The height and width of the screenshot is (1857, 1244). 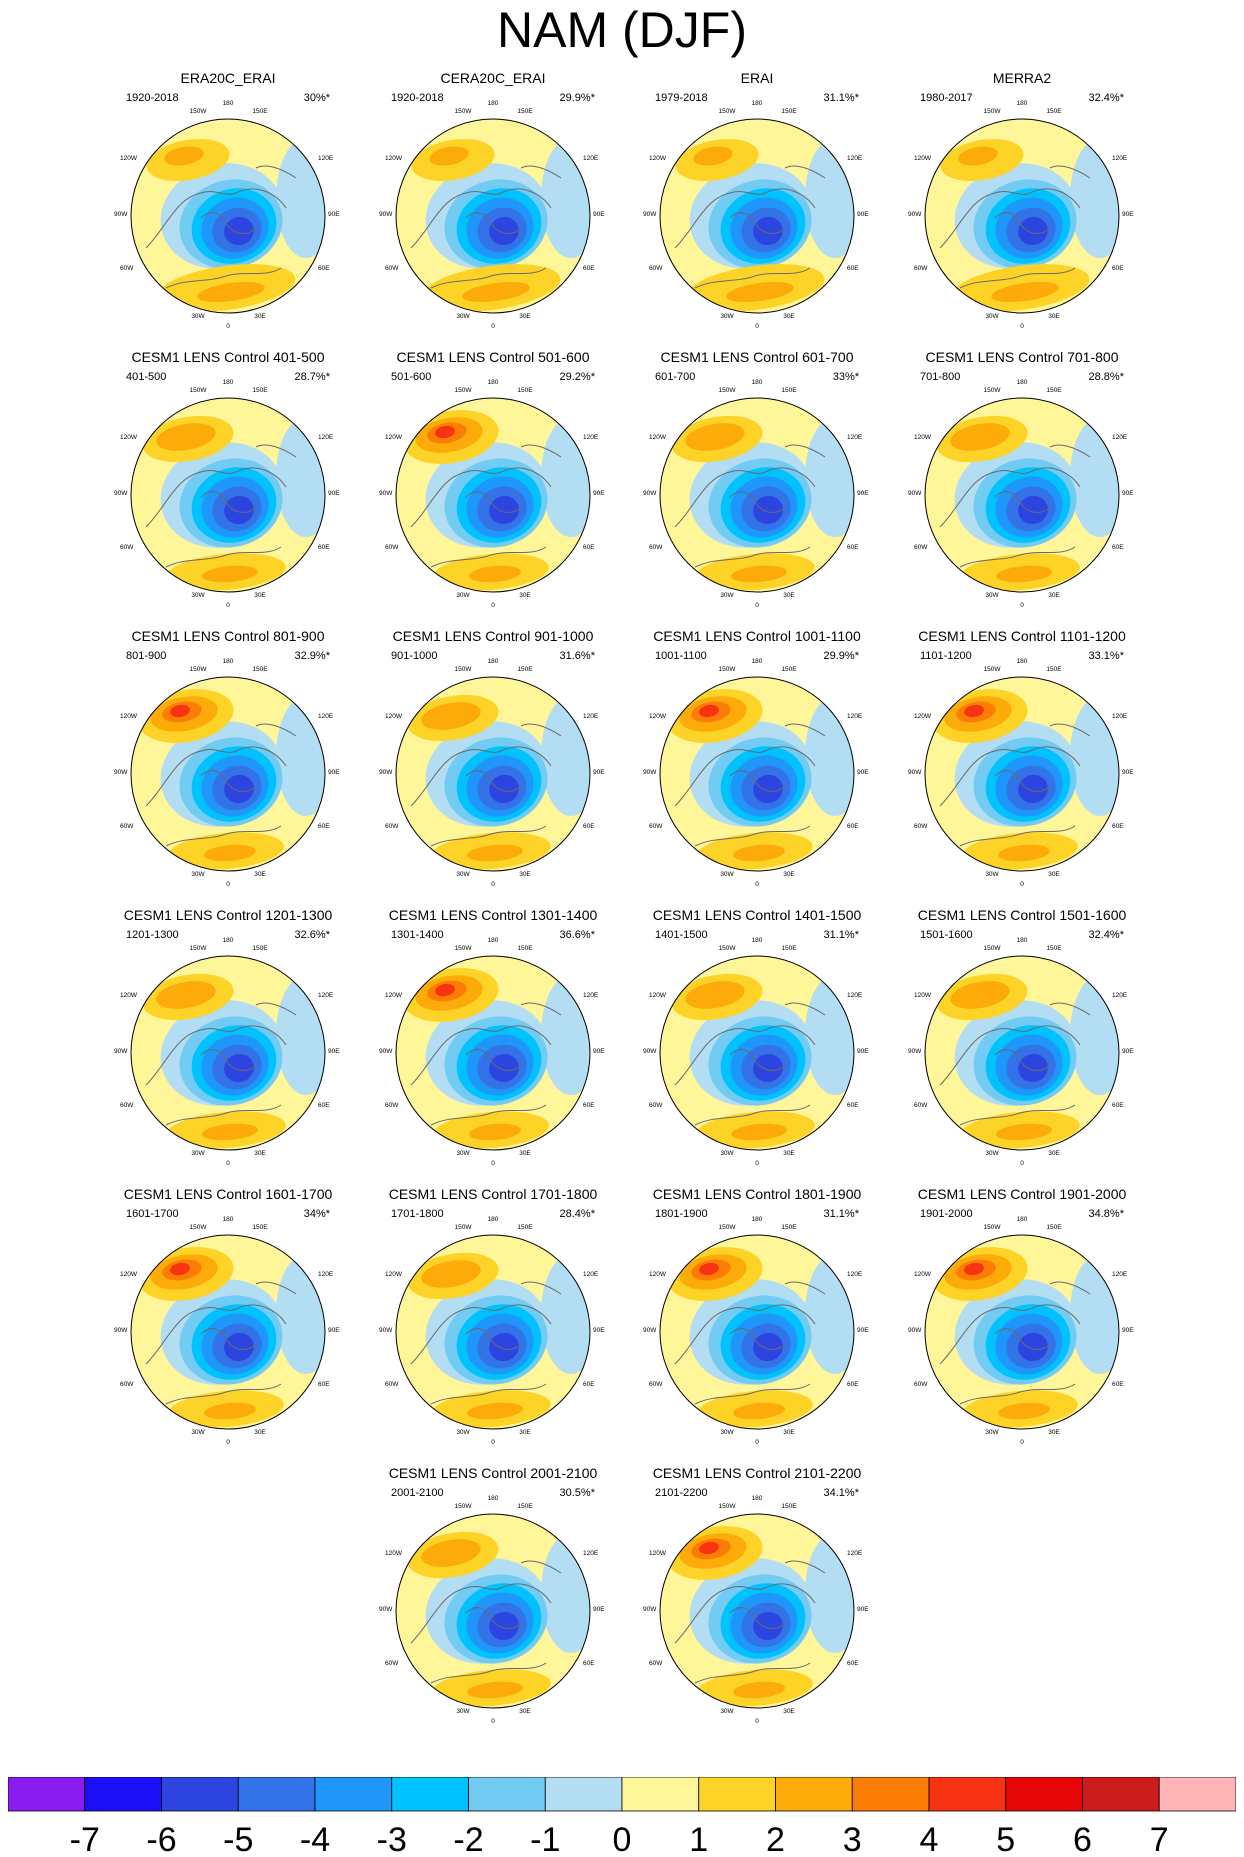 What do you see at coordinates (681, 935) in the screenshot?
I see `panel-period: 1401-1500` at bounding box center [681, 935].